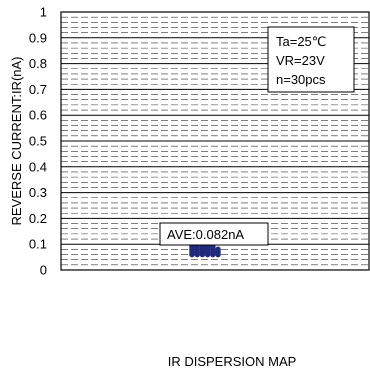 The image size is (370, 374). I want to click on y-axis-ticks: 0 0.1 0.2 0.3 0.4 0.5 0.6 0.7 0.8 0.9 1, so click(38, 141).